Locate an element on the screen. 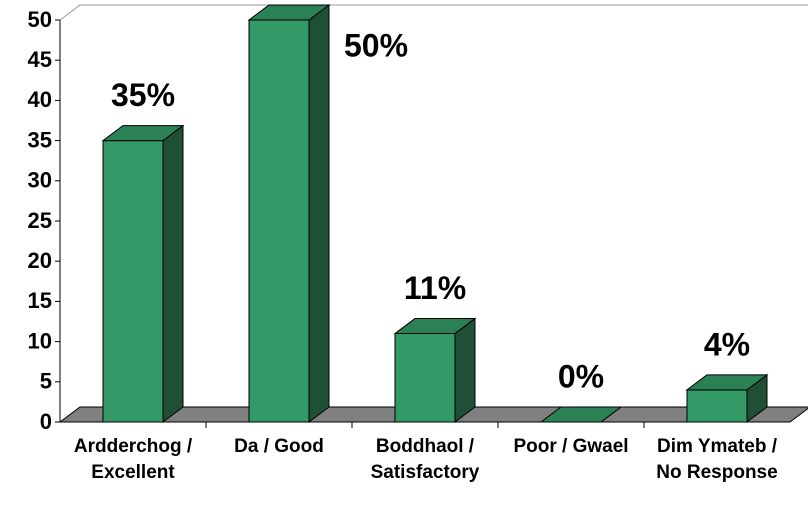 This screenshot has height=529, width=808. y-tick-label: 25 is located at coordinates (40, 220).